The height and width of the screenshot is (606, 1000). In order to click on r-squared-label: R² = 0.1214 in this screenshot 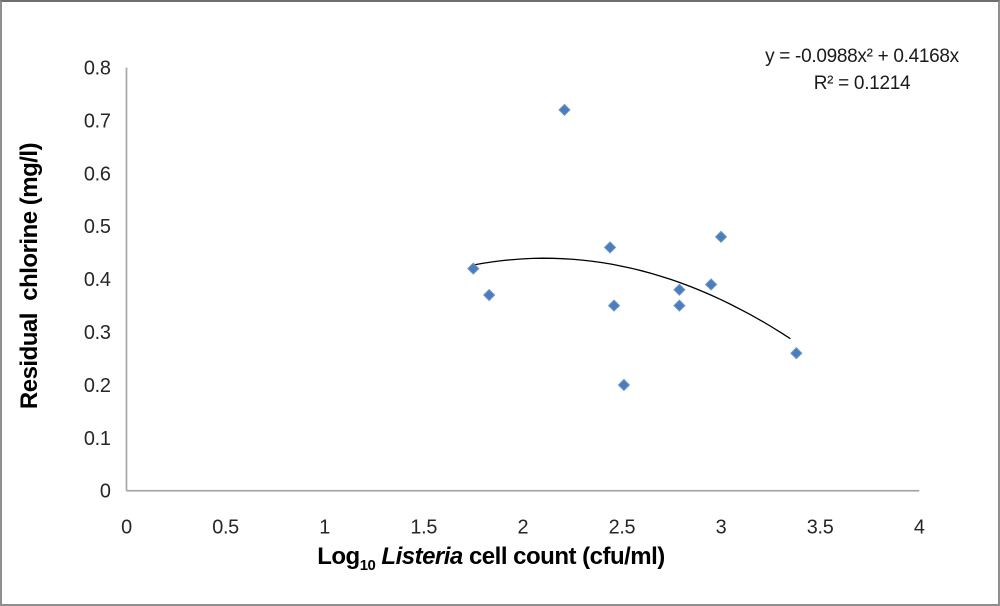, I will do `click(862, 83)`.